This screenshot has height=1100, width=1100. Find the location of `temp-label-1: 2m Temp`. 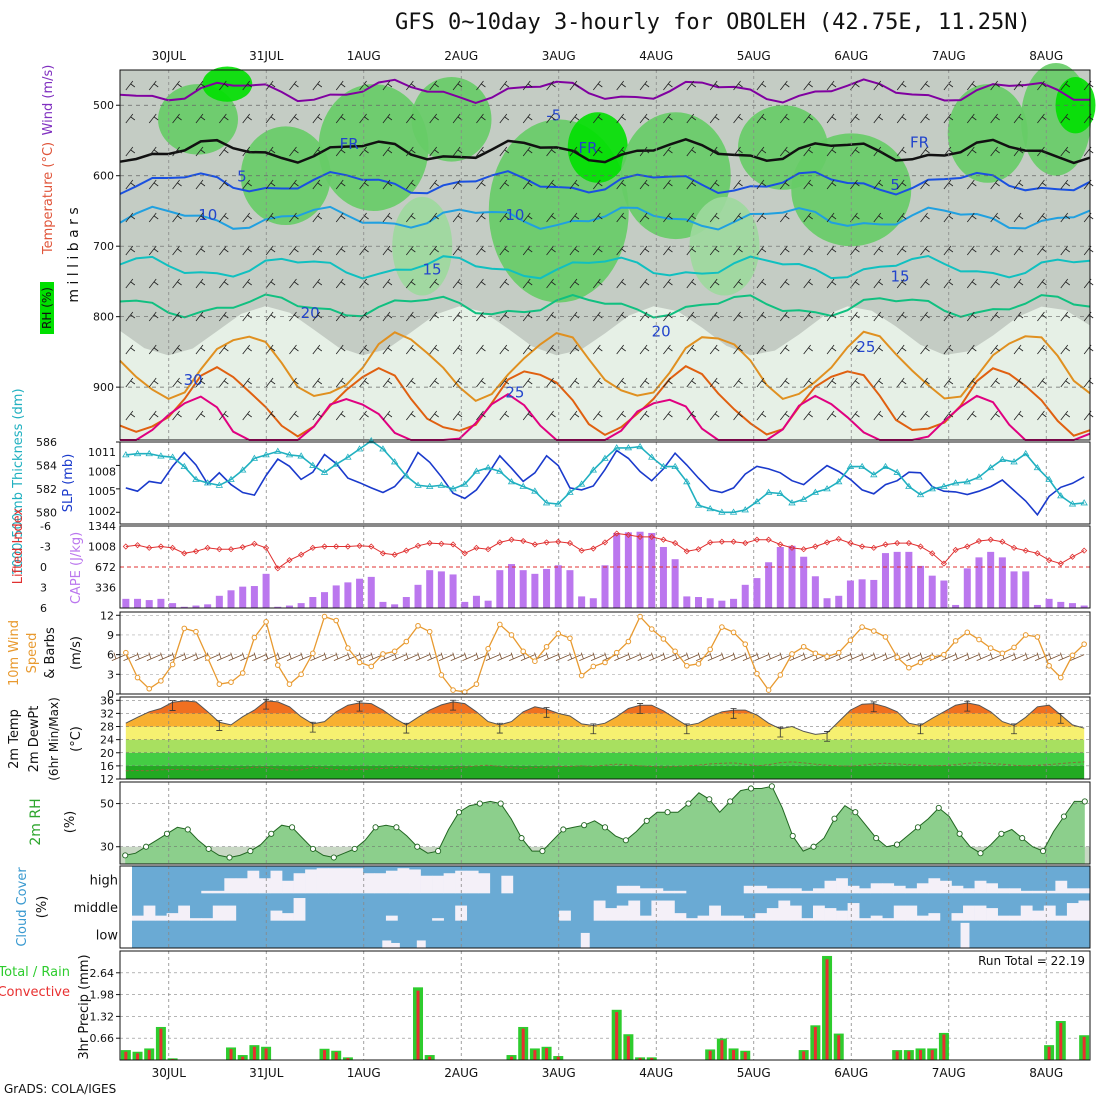

temp-label-1: 2m Temp is located at coordinates (14, 739).